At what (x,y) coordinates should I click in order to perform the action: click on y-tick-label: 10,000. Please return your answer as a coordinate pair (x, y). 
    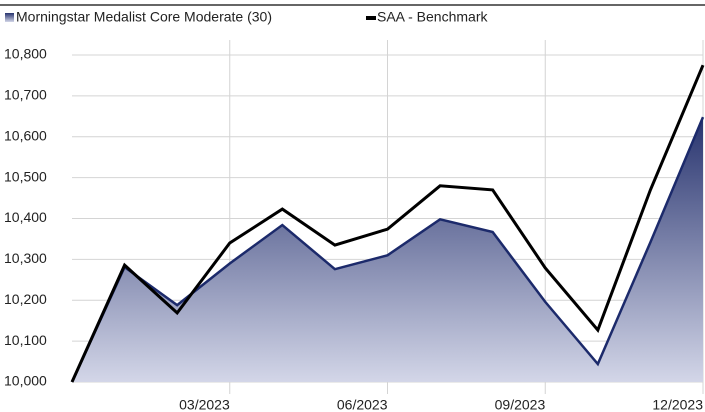
    Looking at the image, I should click on (25, 381).